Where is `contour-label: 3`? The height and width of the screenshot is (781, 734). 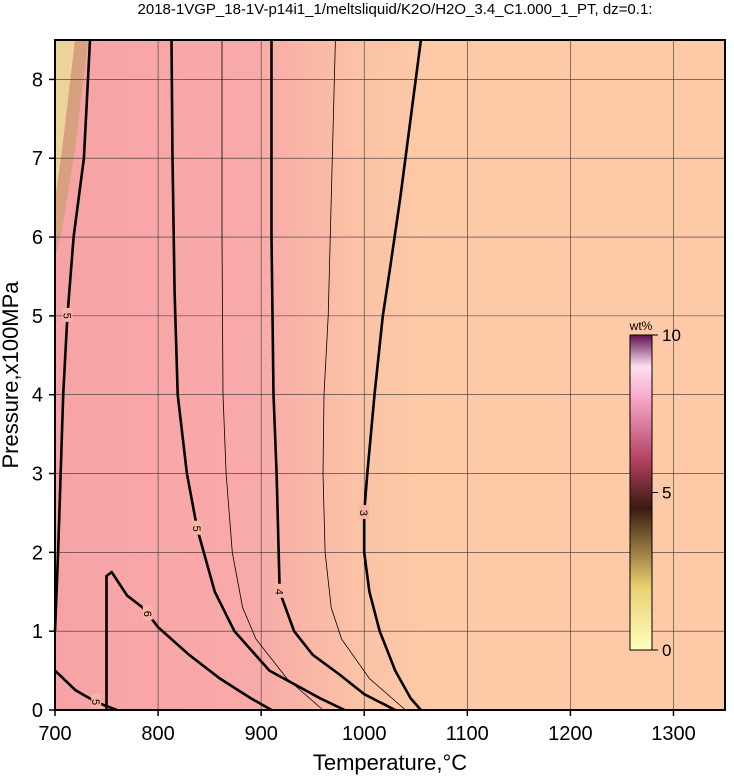 contour-label: 3 is located at coordinates (363, 513).